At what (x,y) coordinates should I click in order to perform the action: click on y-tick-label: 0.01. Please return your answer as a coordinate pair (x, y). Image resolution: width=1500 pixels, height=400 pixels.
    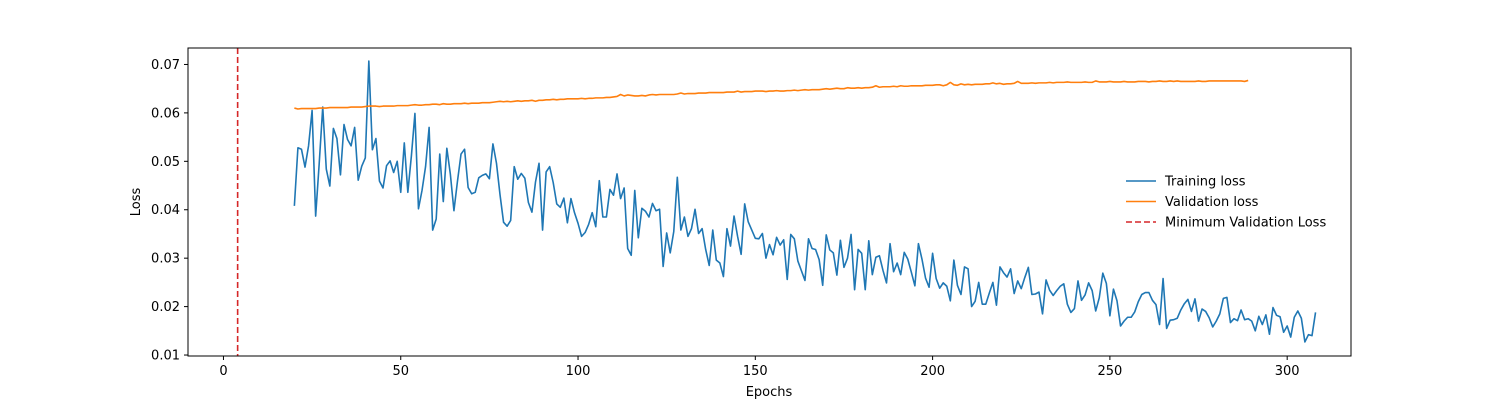
    Looking at the image, I should click on (165, 356).